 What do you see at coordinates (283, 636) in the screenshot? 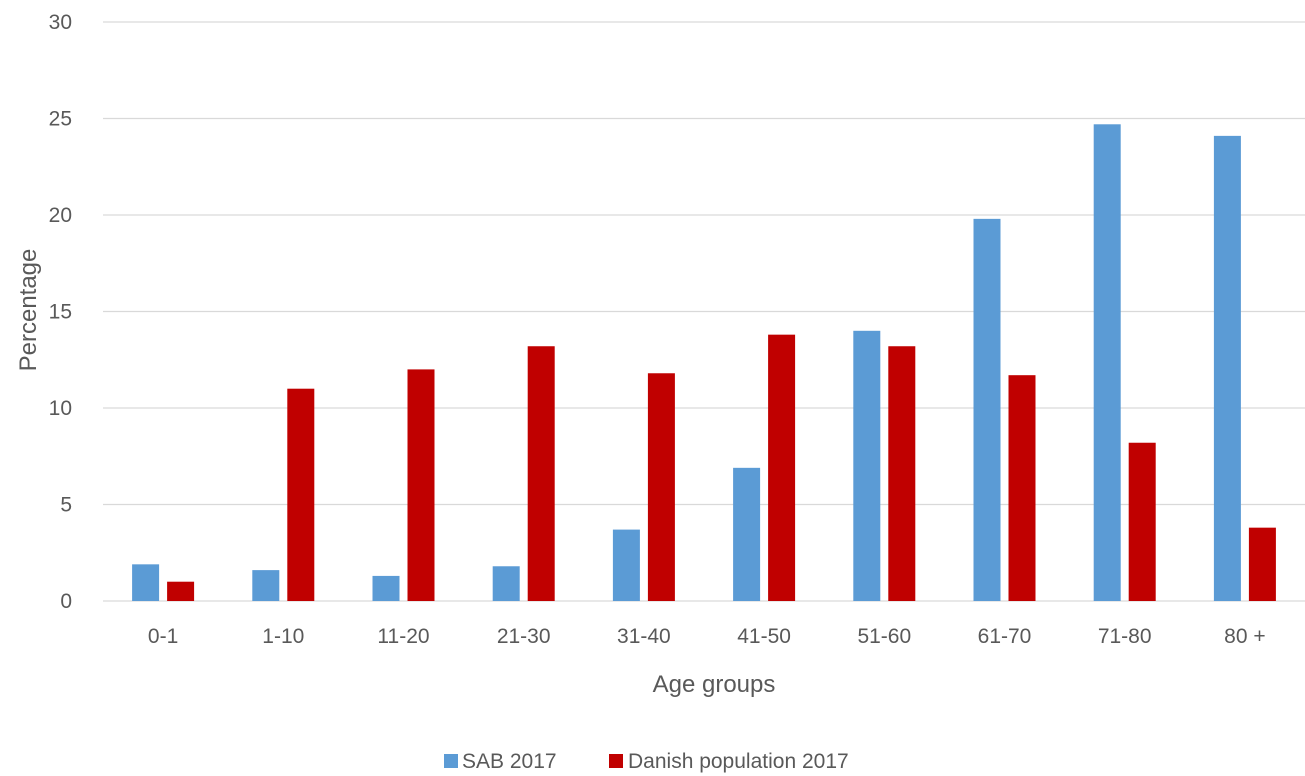
I see `x-tick-label: 1-10` at bounding box center [283, 636].